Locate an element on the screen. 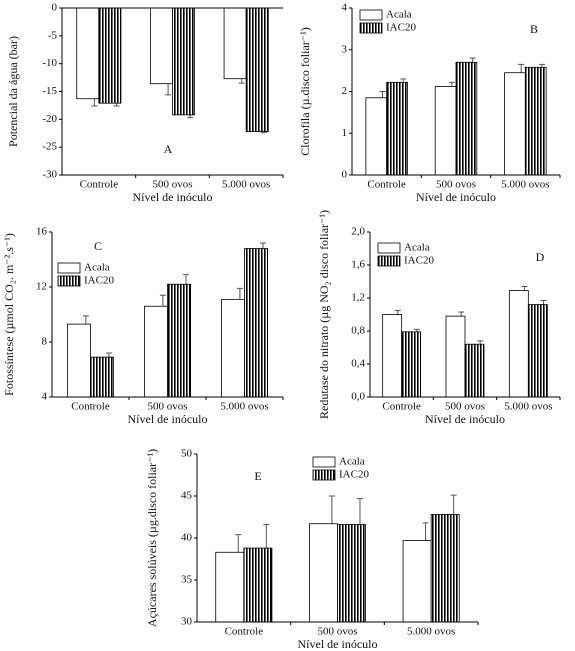  panel-letter: E is located at coordinates (257, 476).